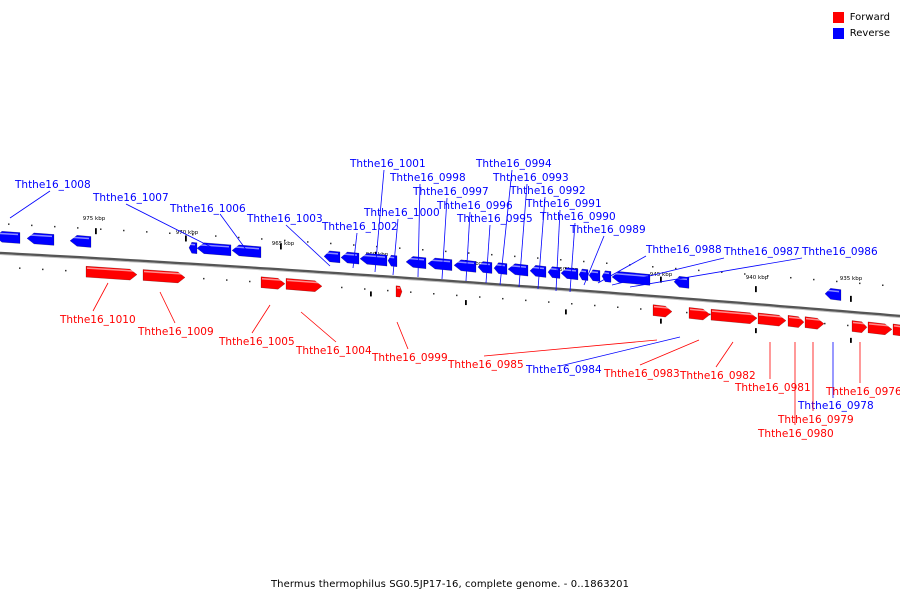 The image size is (900, 600). I want to click on gene-label: Ththe16_0988, so click(683, 250).